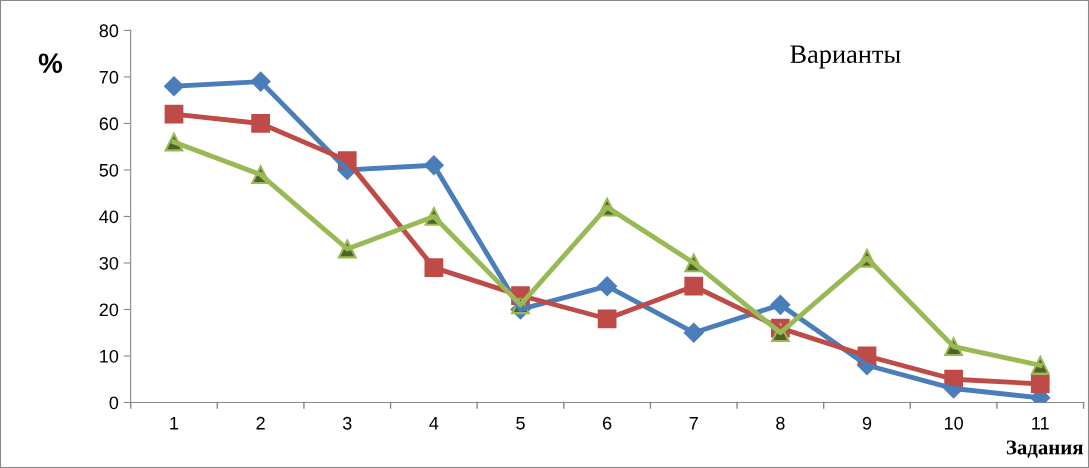 Image resolution: width=1089 pixels, height=468 pixels. I want to click on x-tick-label: 1, so click(174, 423).